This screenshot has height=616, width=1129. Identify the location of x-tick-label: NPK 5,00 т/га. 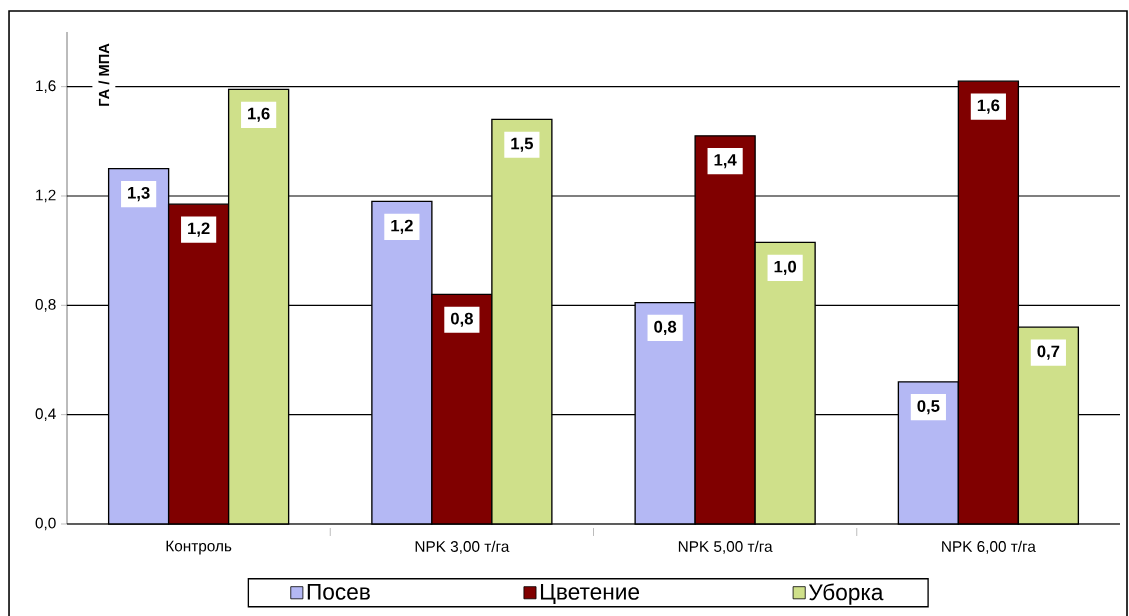
(725, 547).